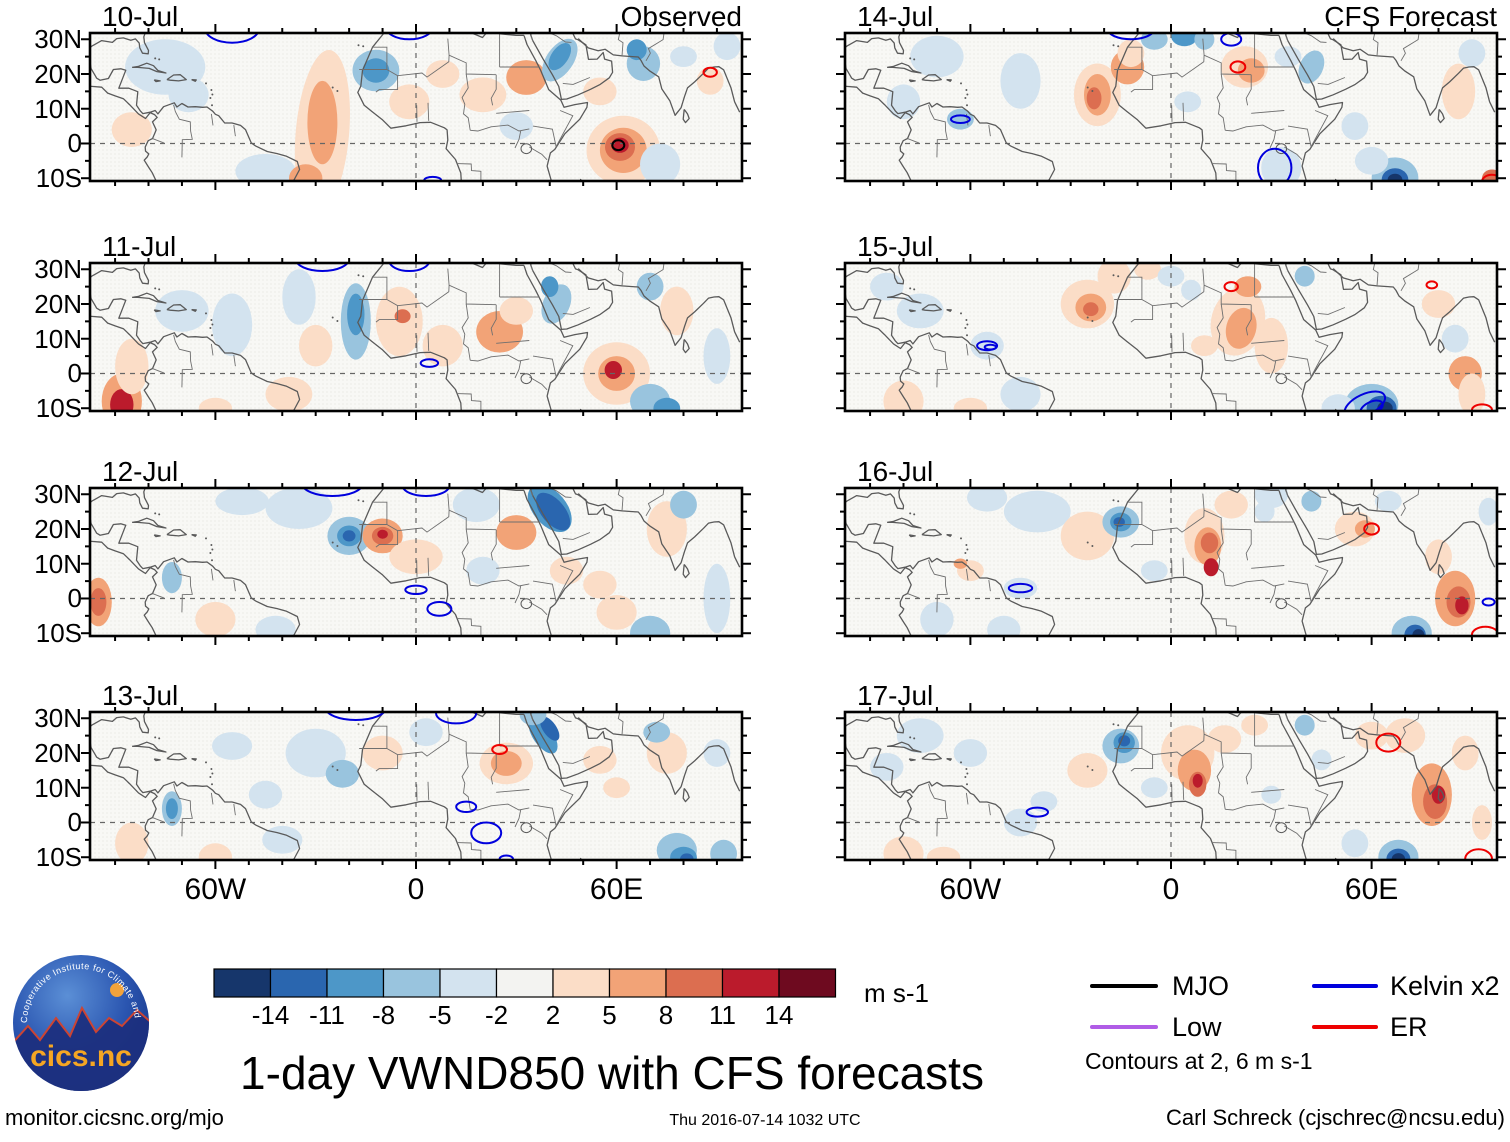 Image resolution: width=1510 pixels, height=1142 pixels. Describe the element at coordinates (117, 990) in the screenshot. I see `logo-sun` at that location.